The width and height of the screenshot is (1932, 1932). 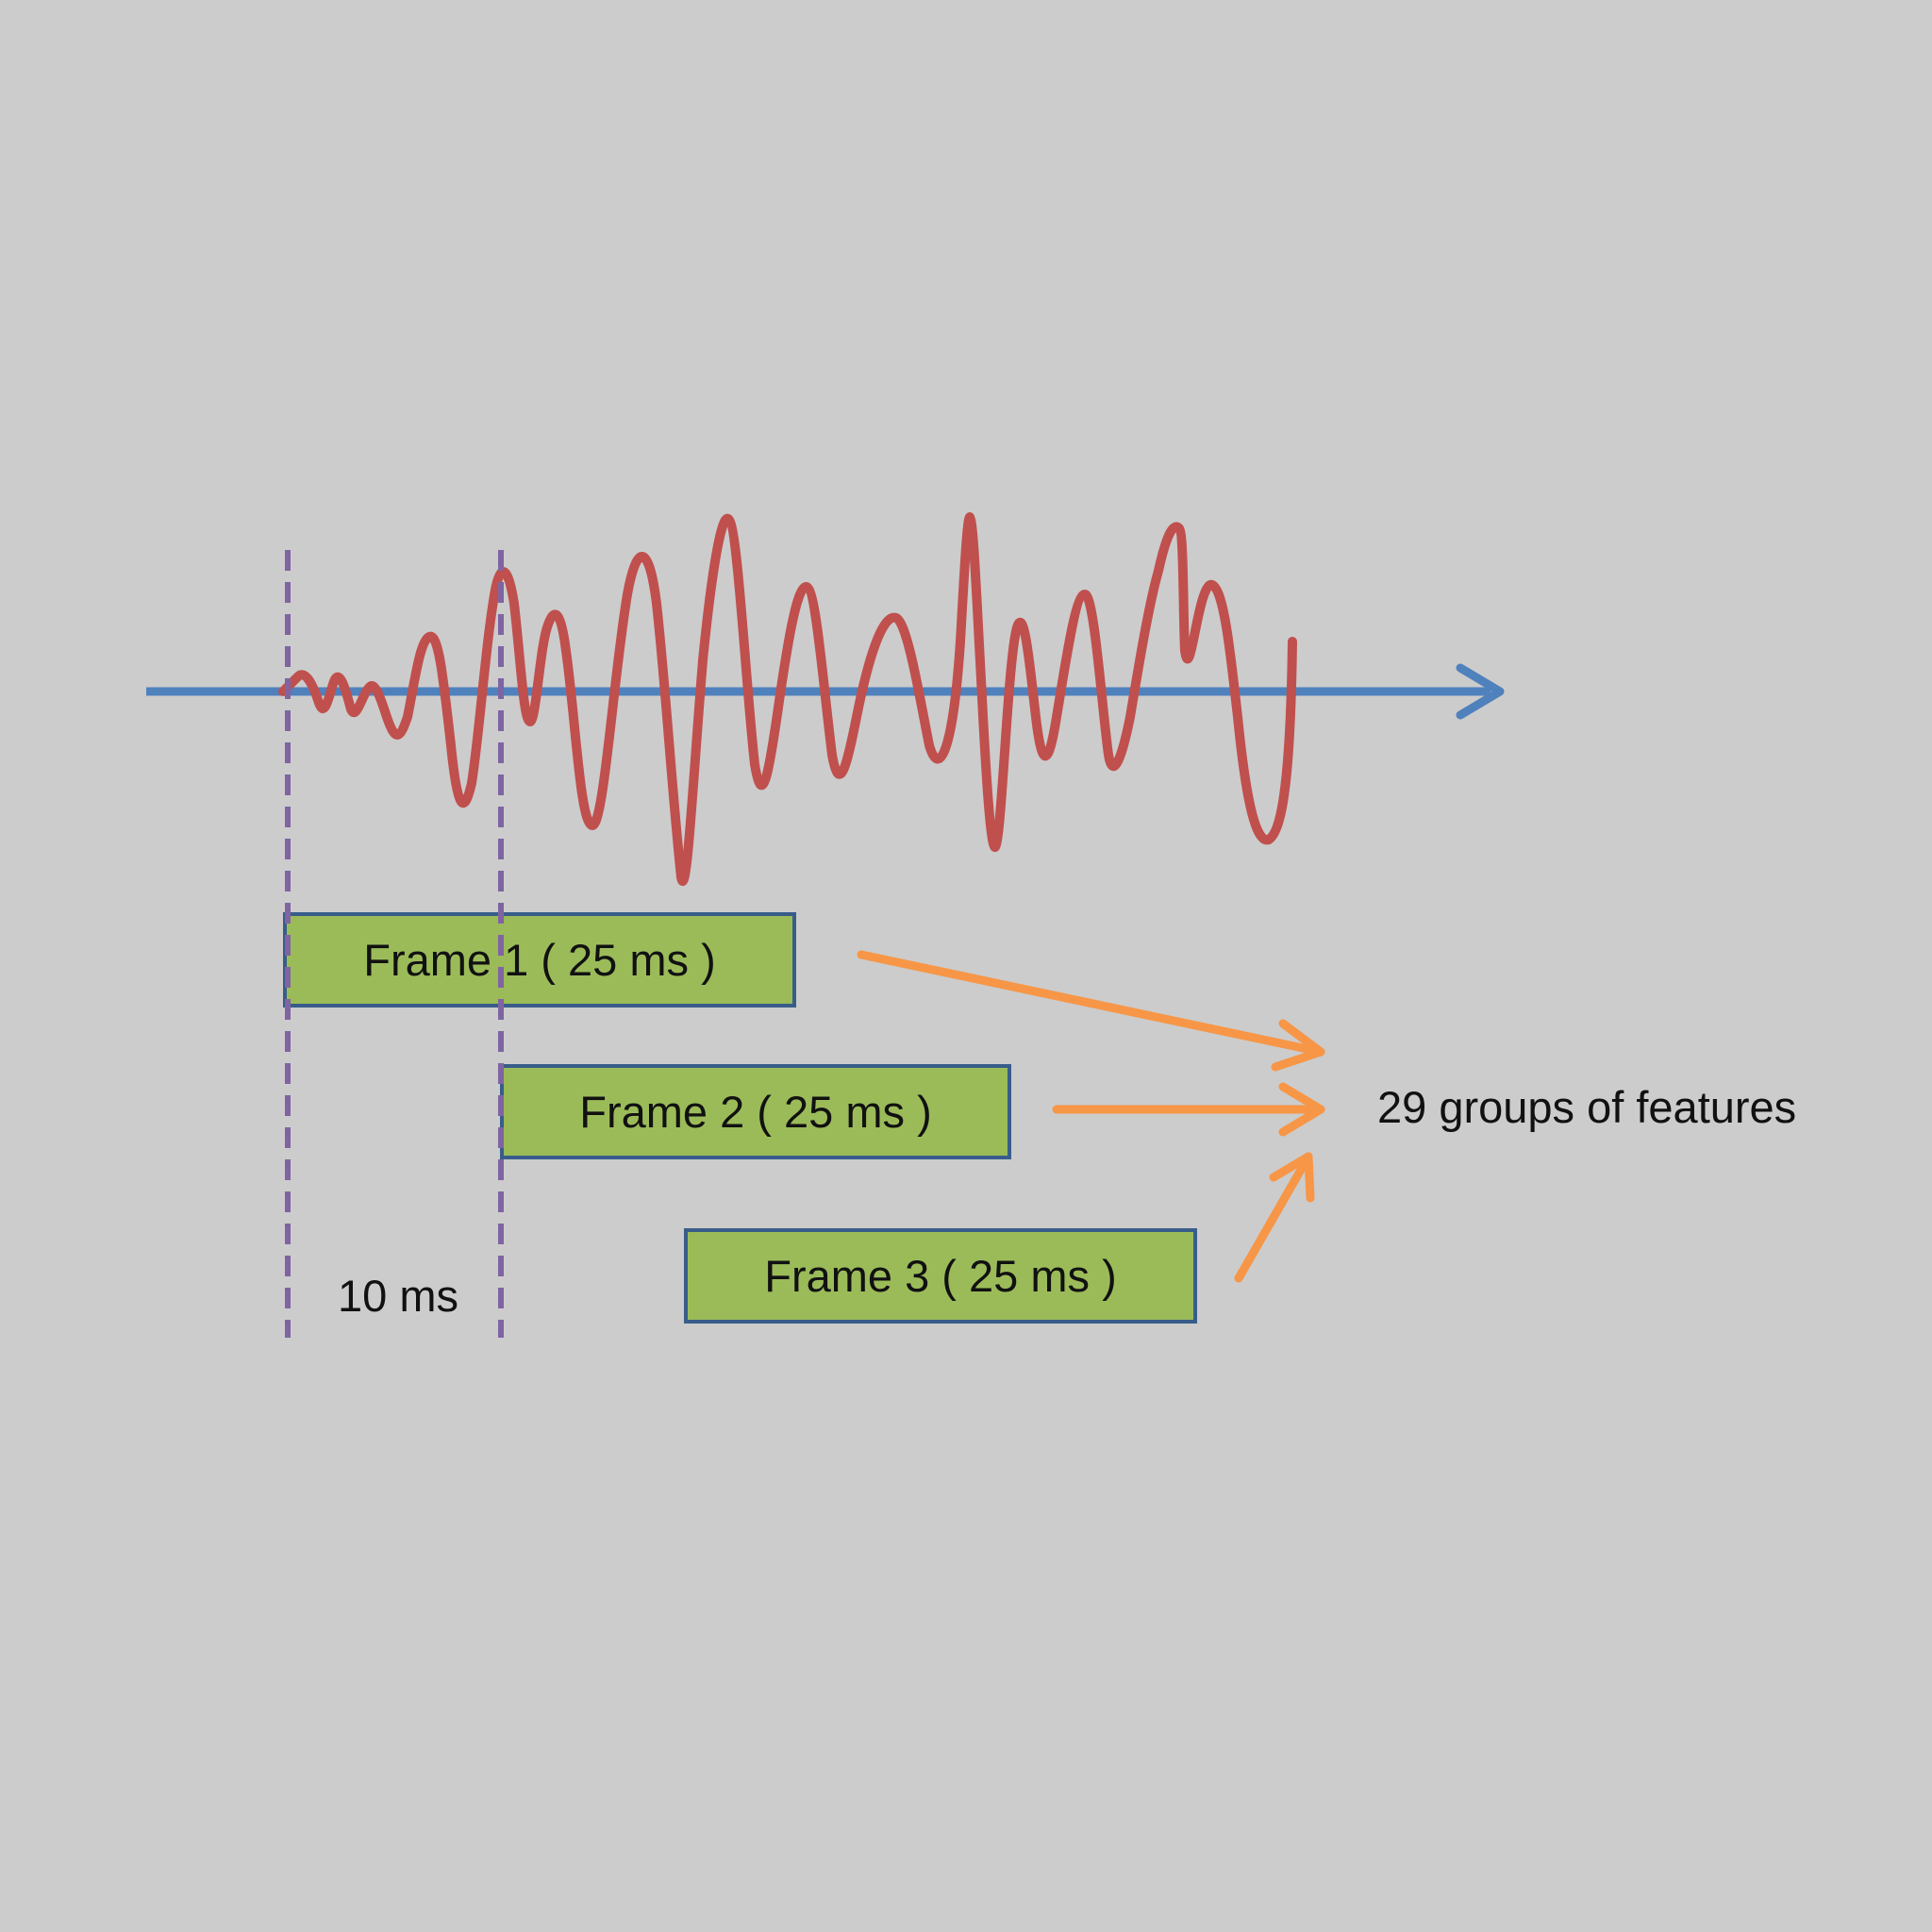 I want to click on frame-1-box: Frame 1 ( 25 ms ), so click(x=539, y=960).